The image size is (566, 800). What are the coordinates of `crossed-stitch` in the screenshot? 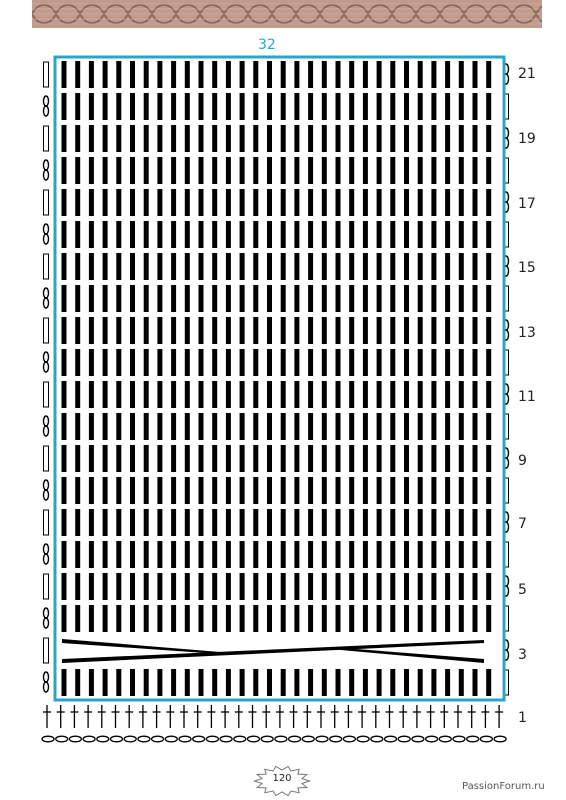 It's located at (141, 646).